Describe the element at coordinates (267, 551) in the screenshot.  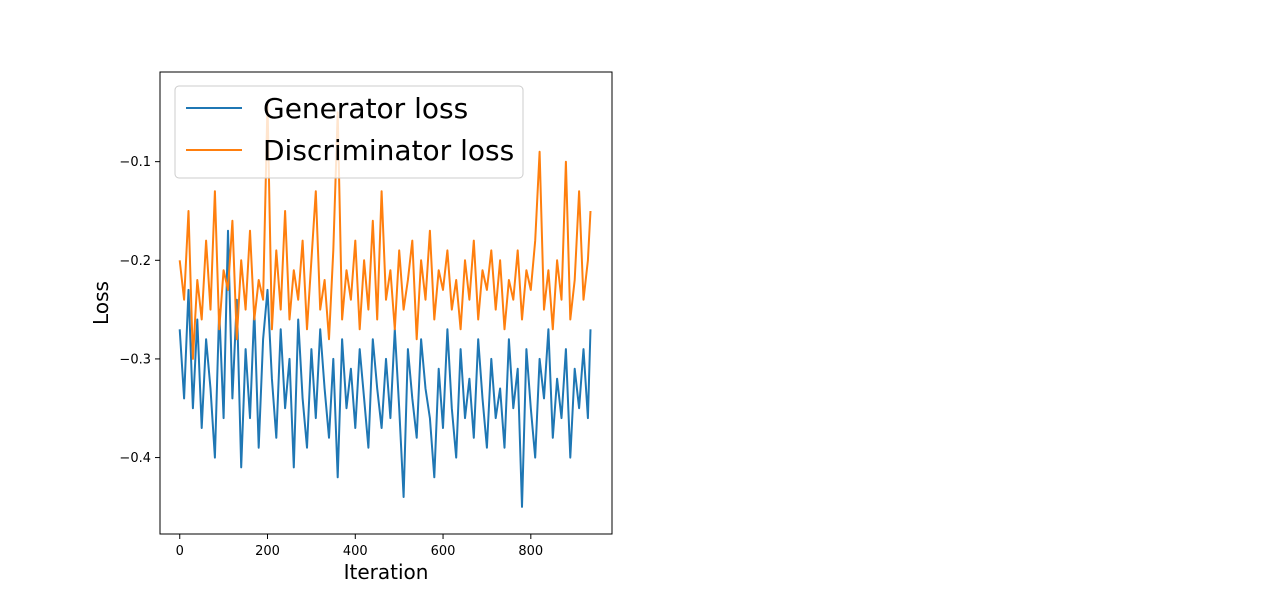
I see `x-tick-label: 200` at that location.